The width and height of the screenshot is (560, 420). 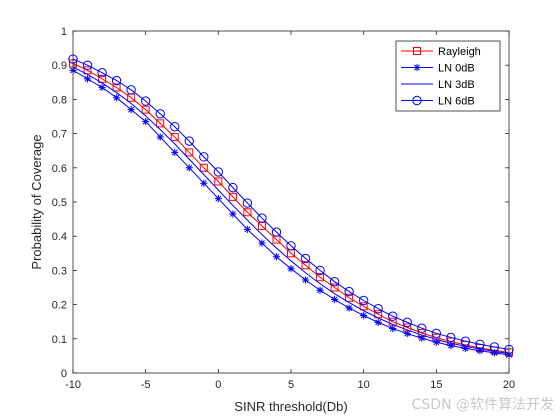 I want to click on y-tick-label: 0.4, so click(x=59, y=237).